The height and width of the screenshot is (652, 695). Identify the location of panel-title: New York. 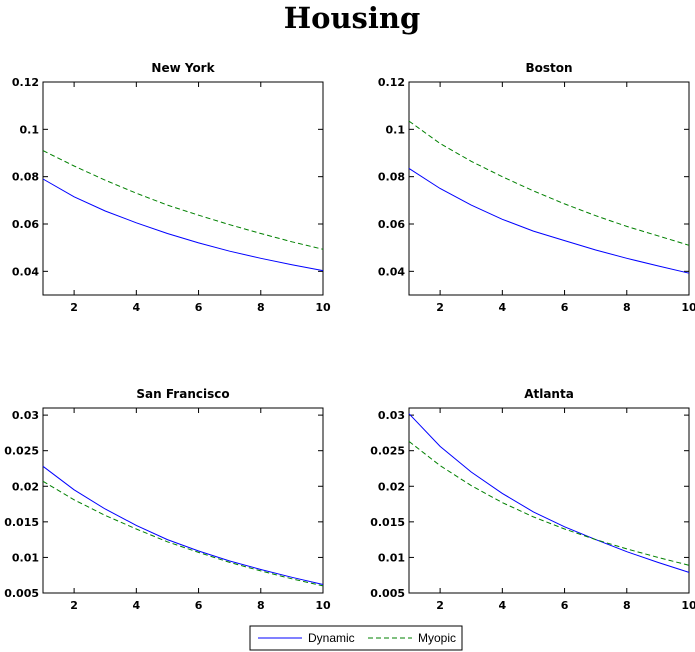
(183, 68).